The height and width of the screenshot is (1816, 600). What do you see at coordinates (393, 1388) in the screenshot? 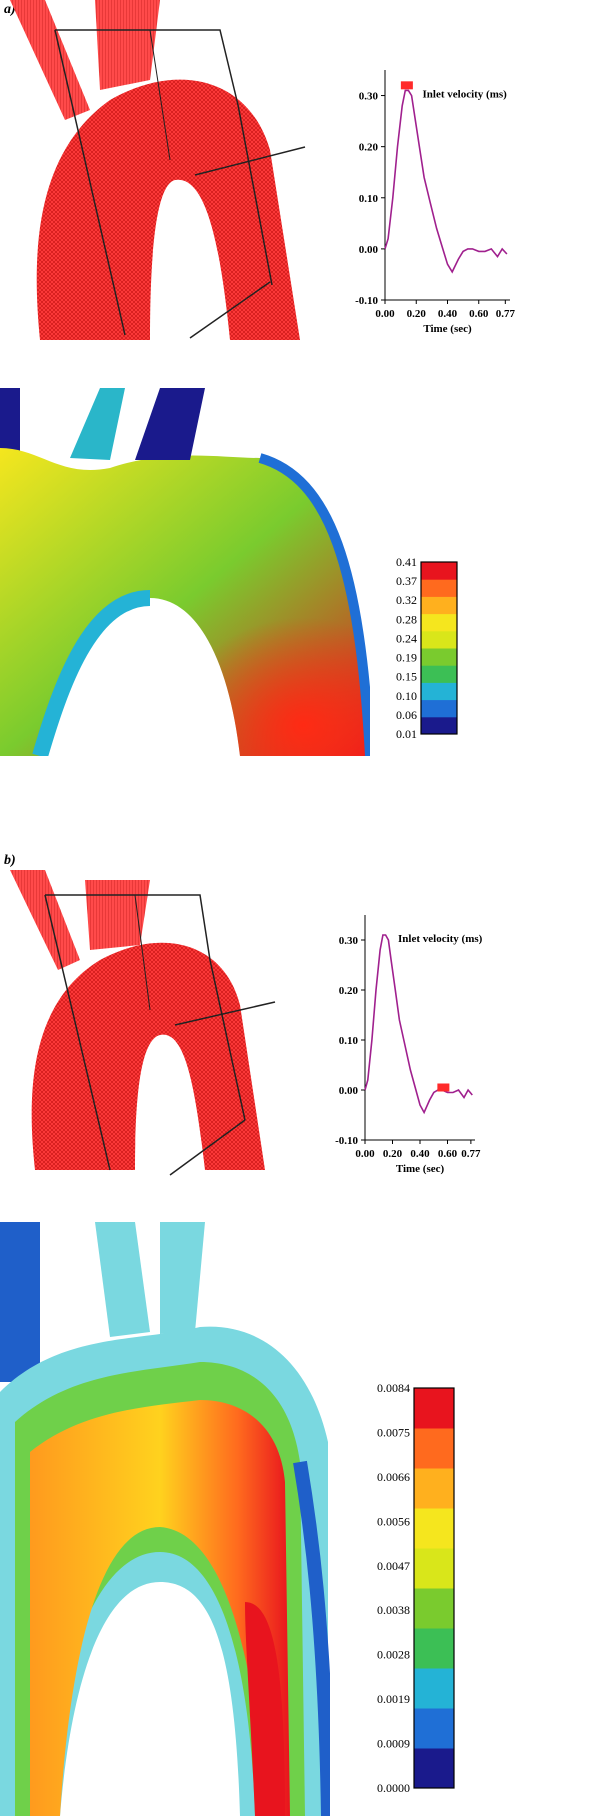
I see `panel-b-colorbar-tick-label: 0.0084` at bounding box center [393, 1388].